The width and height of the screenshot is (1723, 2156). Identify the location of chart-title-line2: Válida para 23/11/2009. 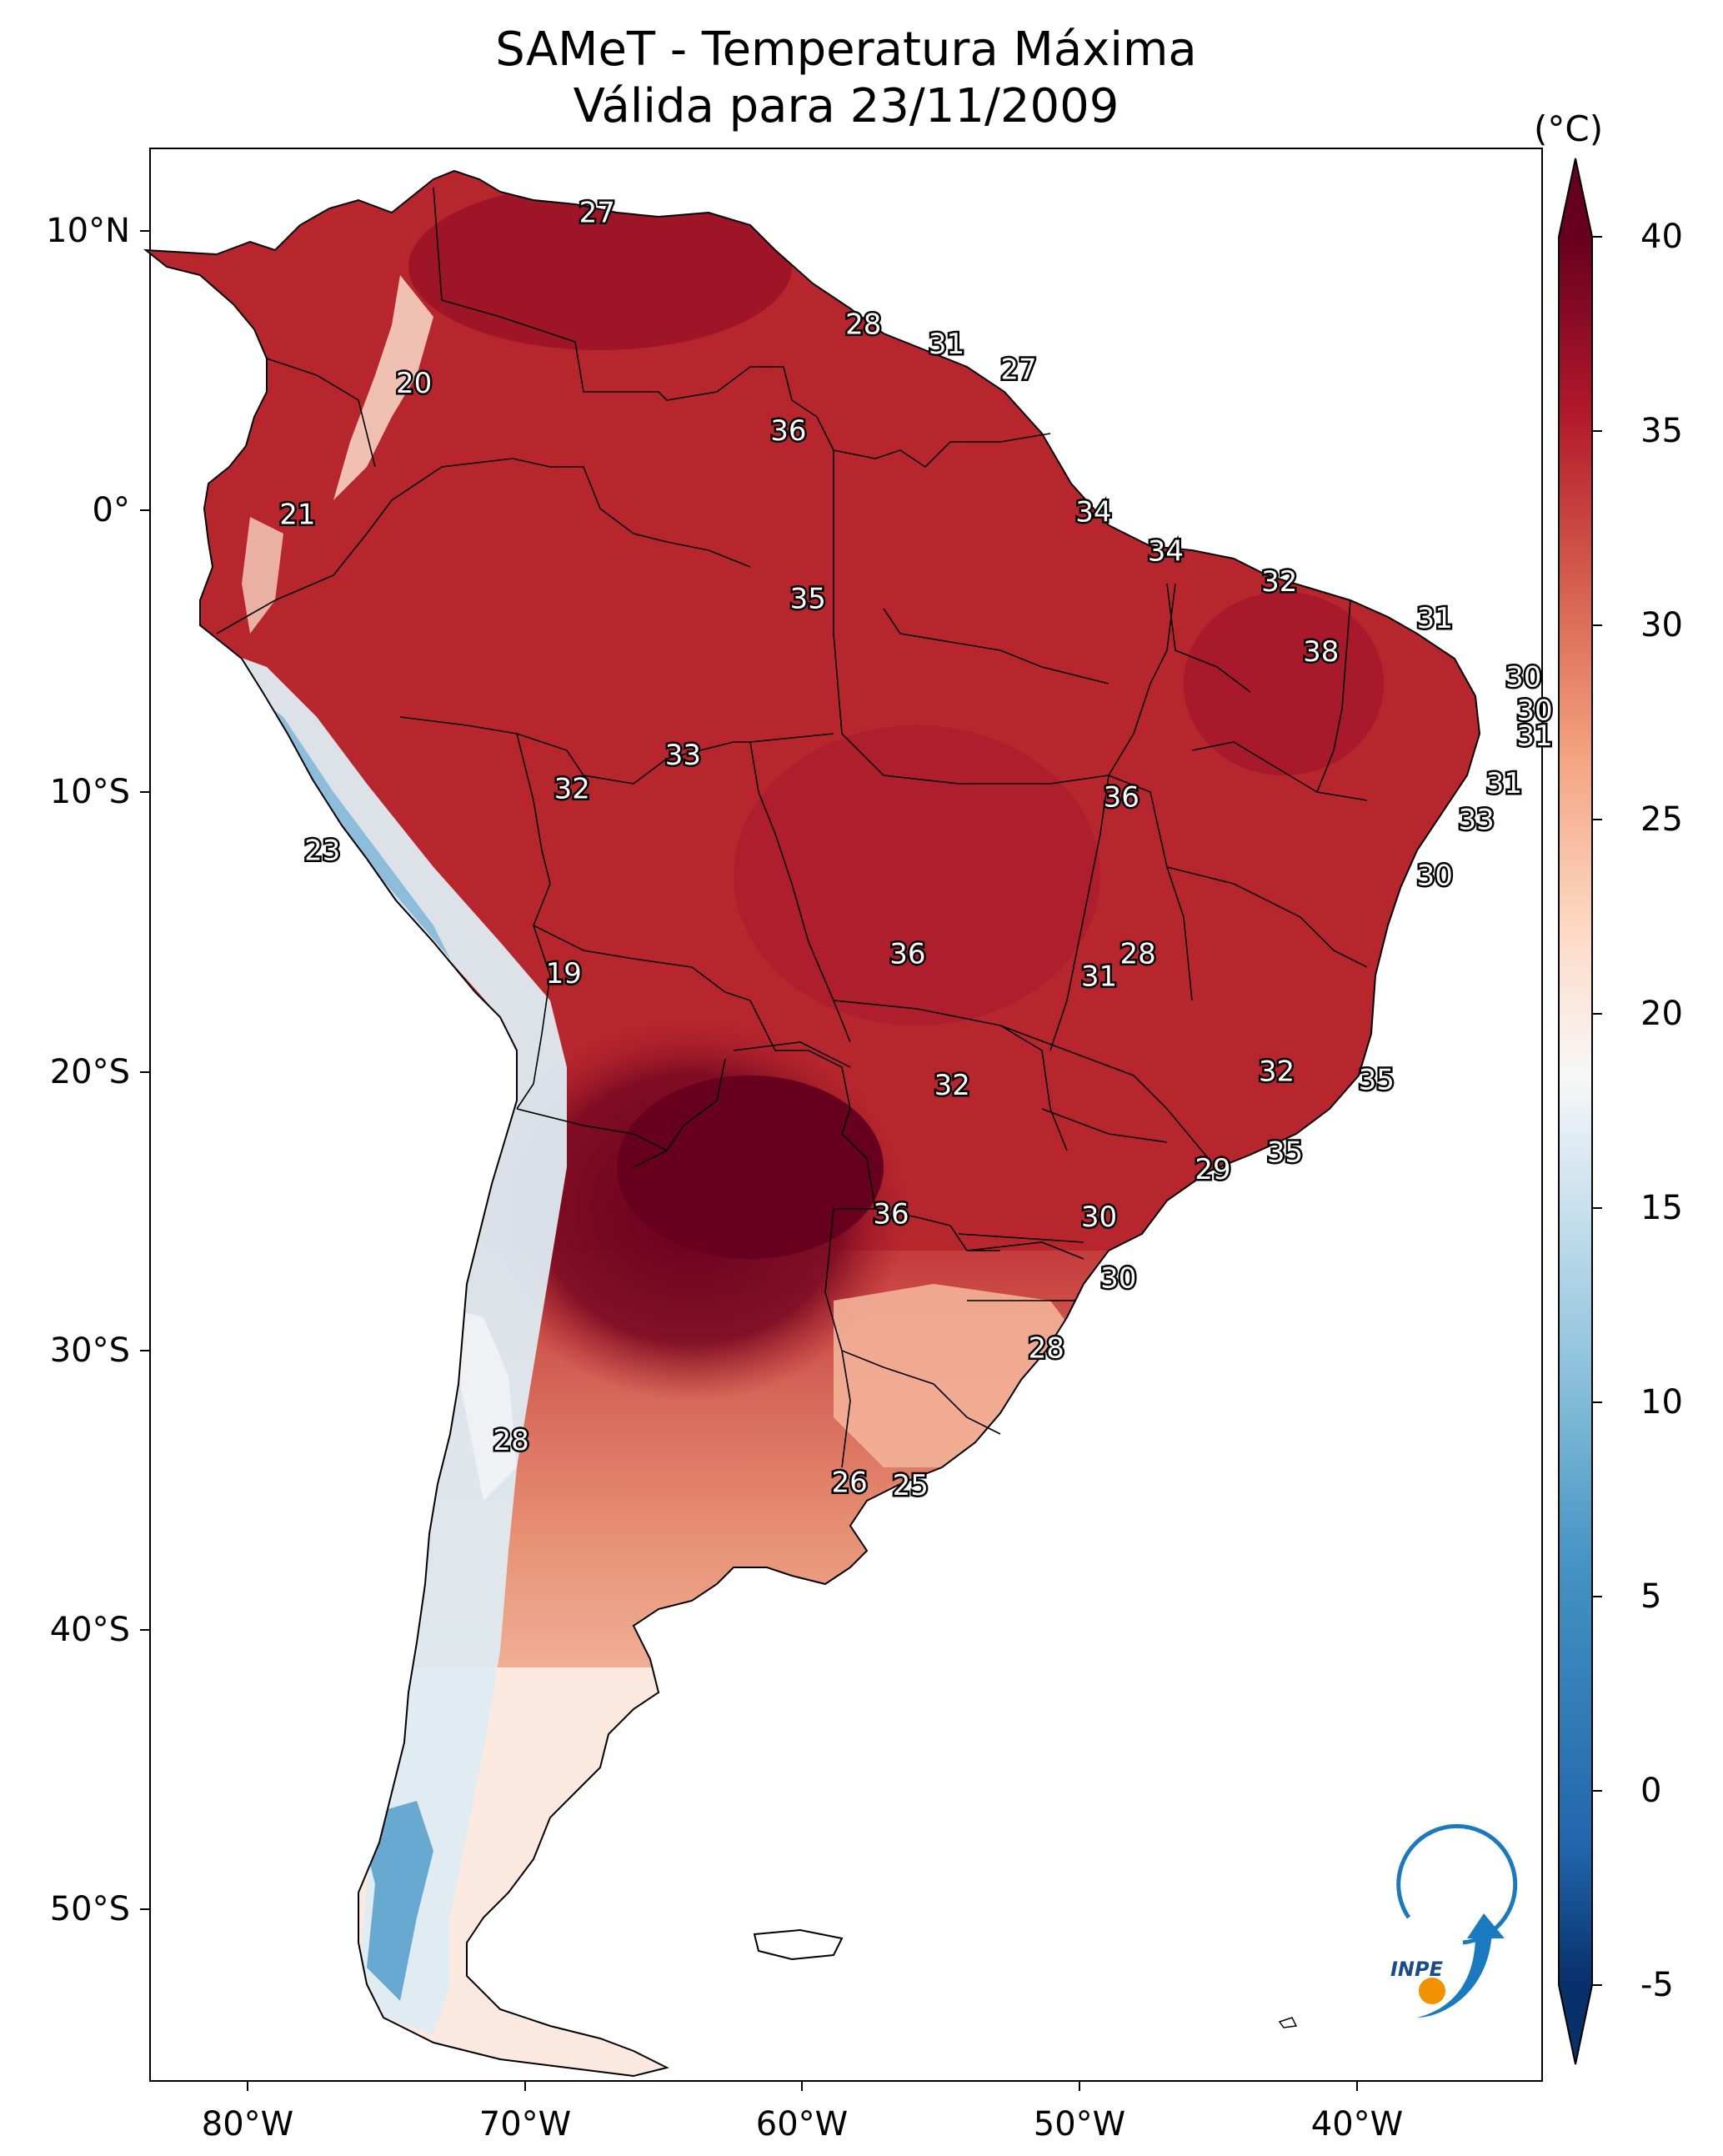
(846, 106).